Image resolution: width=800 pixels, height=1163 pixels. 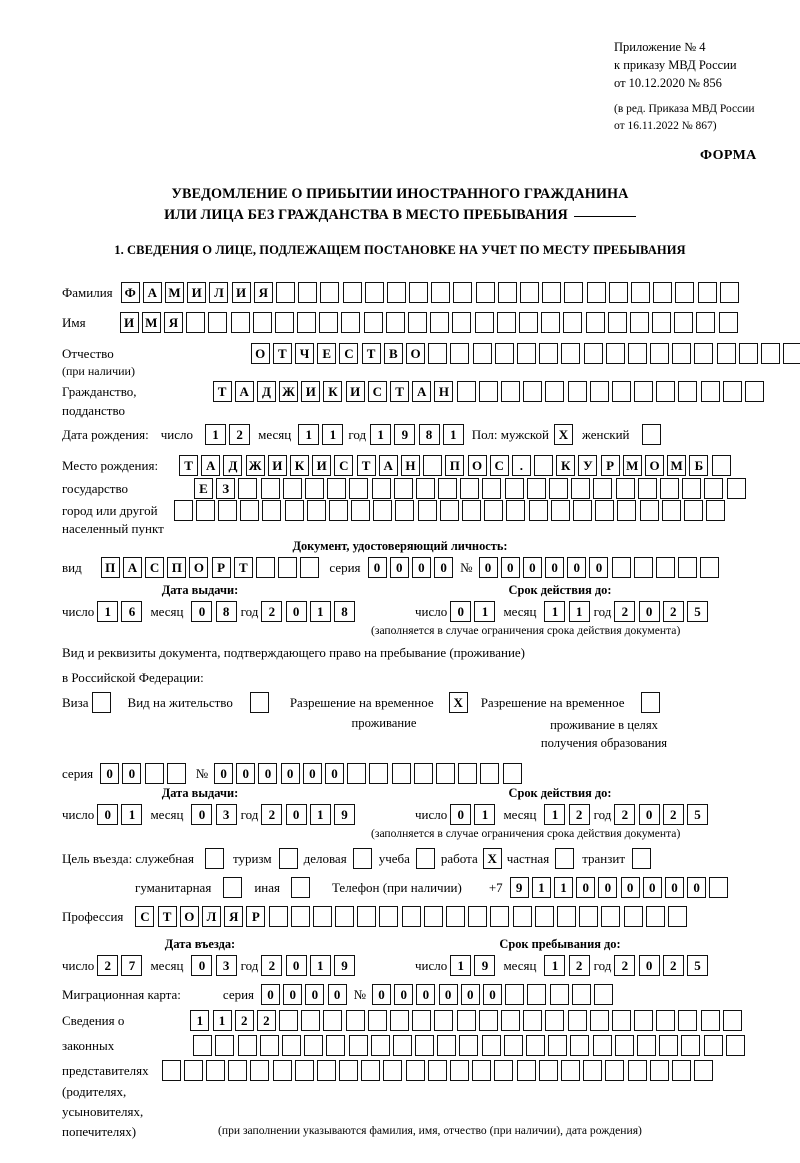 I want to click on sex-female-checkbox, so click(x=651, y=434).